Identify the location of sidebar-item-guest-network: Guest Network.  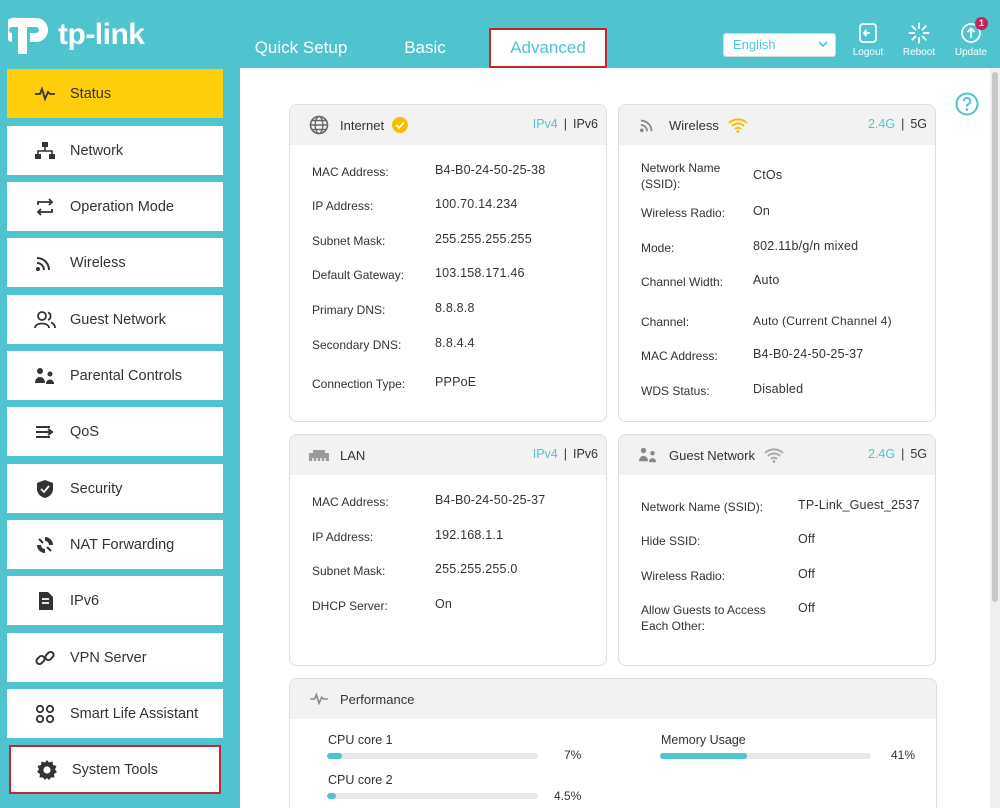
(115, 319).